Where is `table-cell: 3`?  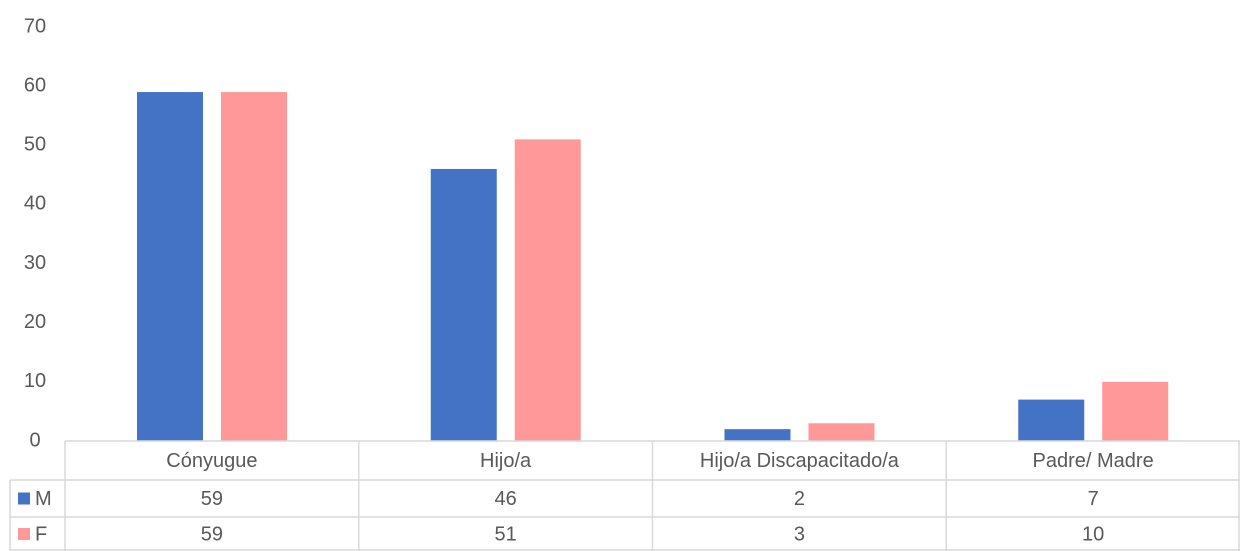 table-cell: 3 is located at coordinates (799, 534).